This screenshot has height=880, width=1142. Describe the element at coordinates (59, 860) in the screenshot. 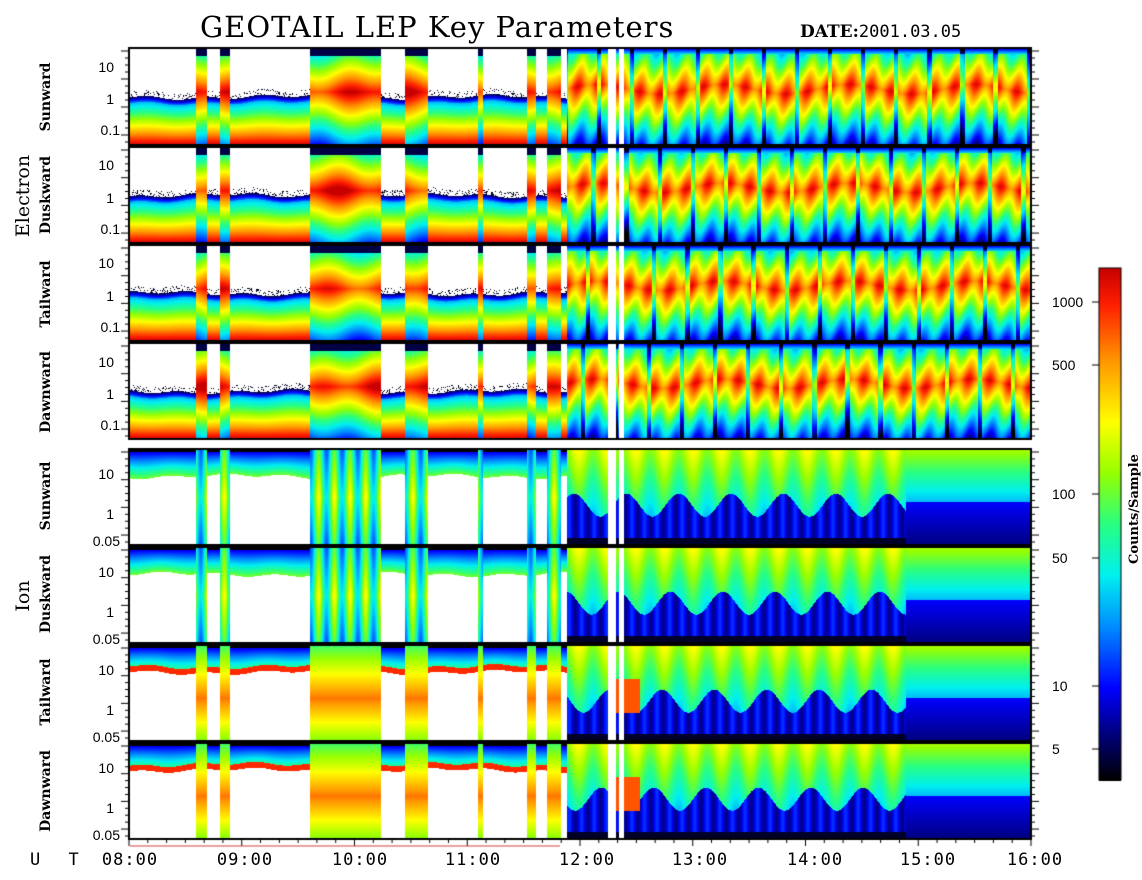

I see `time-axis-label: U T` at that location.